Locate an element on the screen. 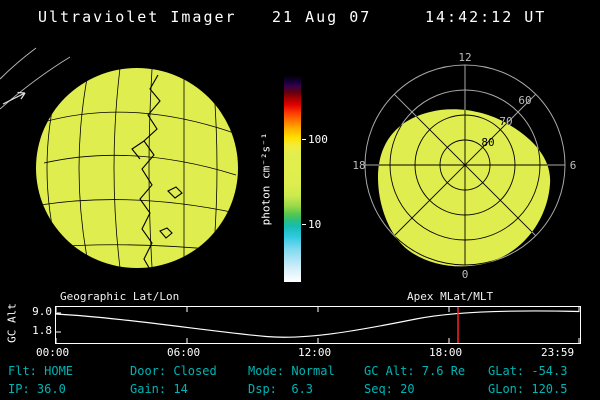 The height and width of the screenshot is (400, 600). colorbar-tick-label-10: 10 is located at coordinates (315, 224).